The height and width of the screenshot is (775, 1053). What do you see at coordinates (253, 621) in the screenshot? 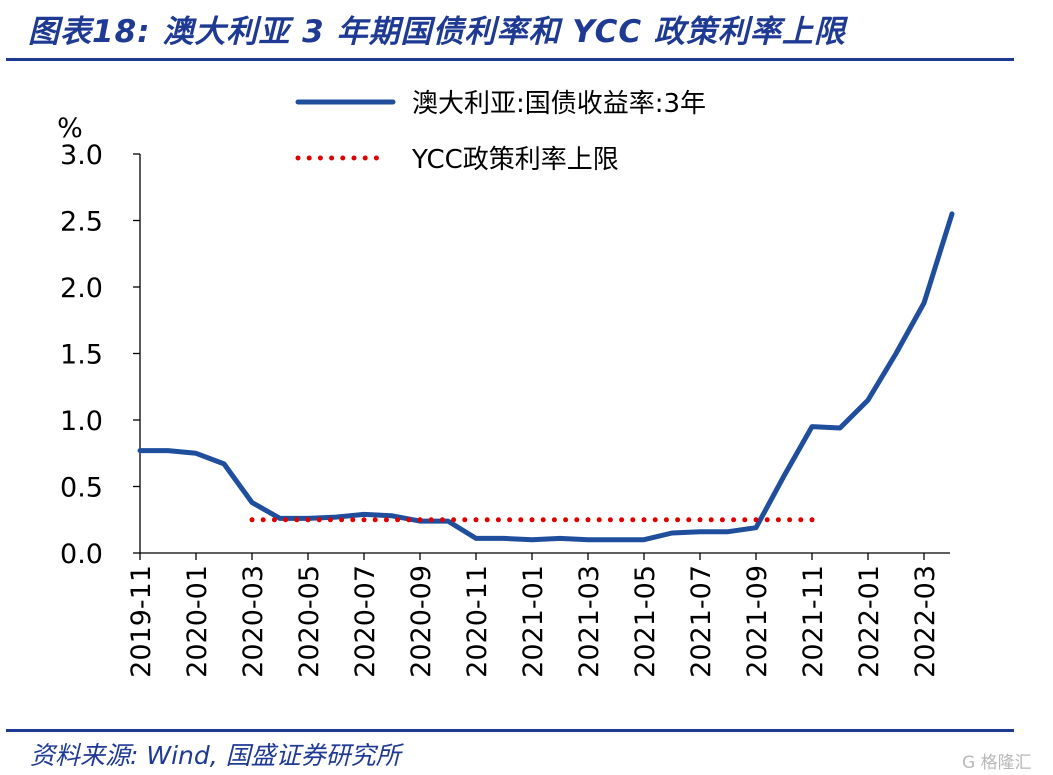
I see `x-tick-label: 2020-03` at bounding box center [253, 621].